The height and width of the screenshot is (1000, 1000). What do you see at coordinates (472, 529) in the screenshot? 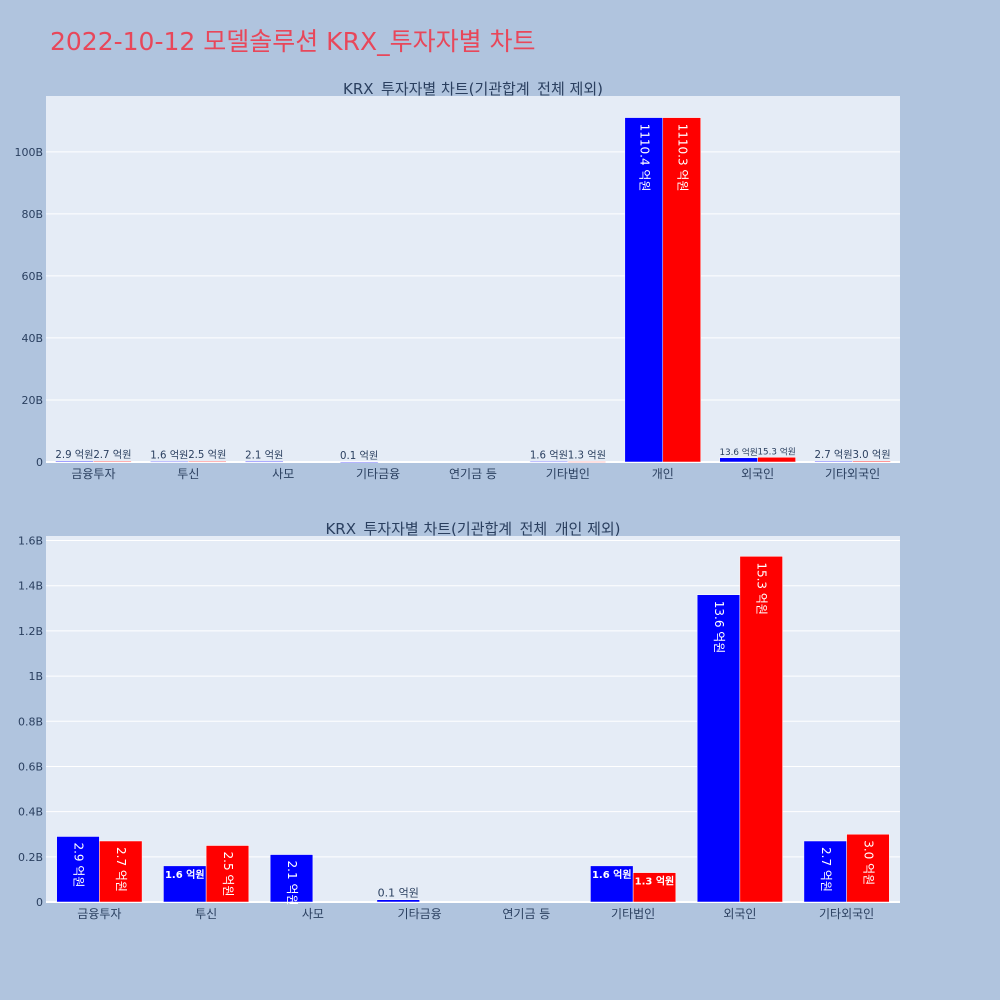
I see `chart-title: KRX_투자자별 차트(기관합계_전체_개인 제외)` at bounding box center [472, 529].